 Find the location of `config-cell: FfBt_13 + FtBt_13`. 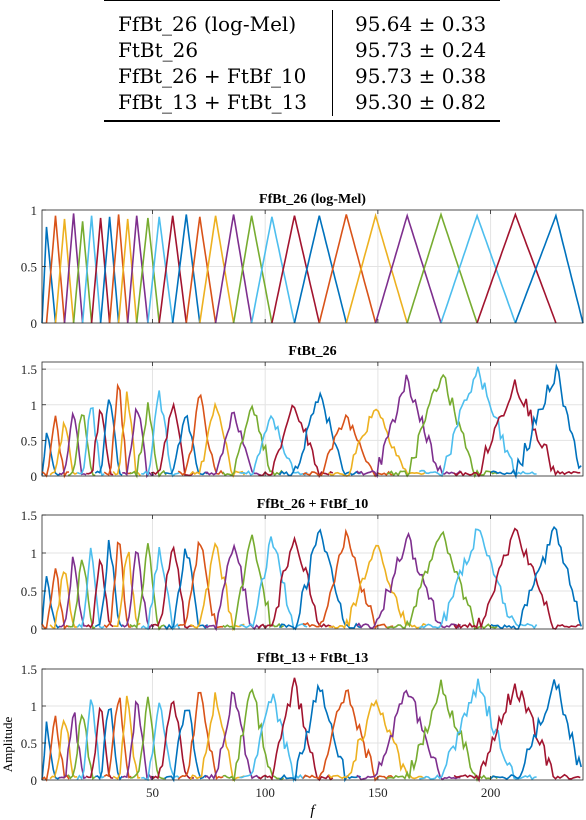

config-cell: FfBt_13 + FtBt_13 is located at coordinates (213, 102).